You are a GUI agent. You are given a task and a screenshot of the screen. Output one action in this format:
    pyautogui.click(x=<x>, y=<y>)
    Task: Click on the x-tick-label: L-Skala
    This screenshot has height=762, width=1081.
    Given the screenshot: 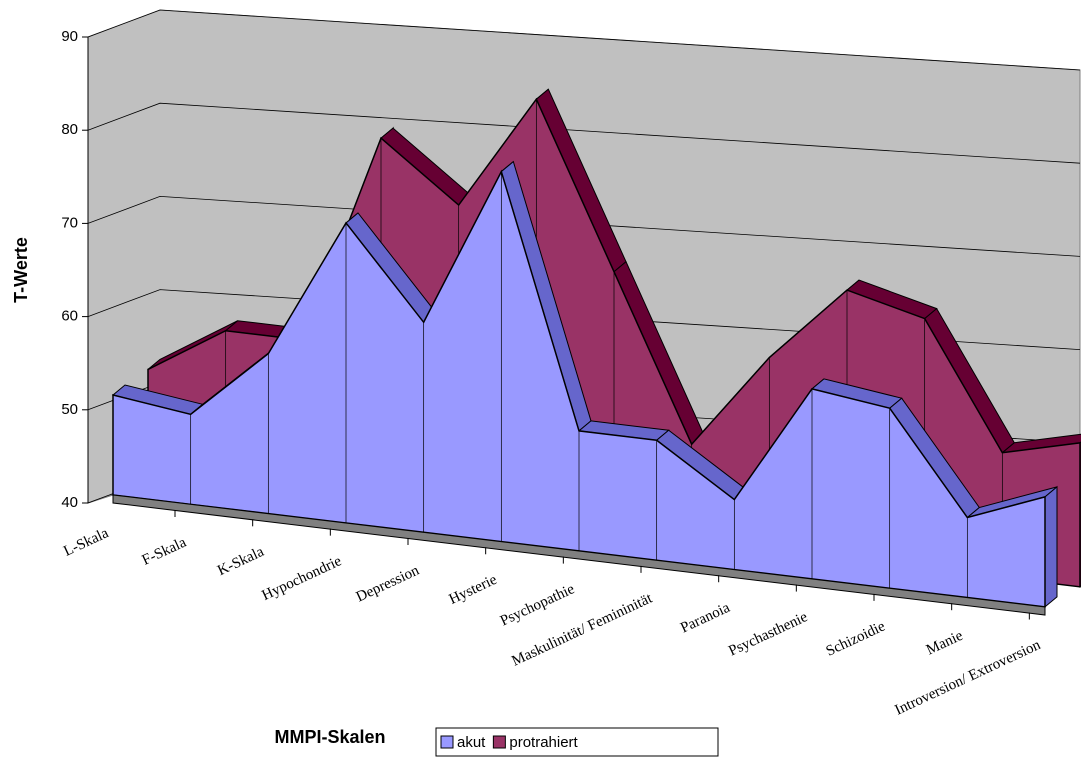 What is the action you would take?
    pyautogui.click(x=86, y=542)
    